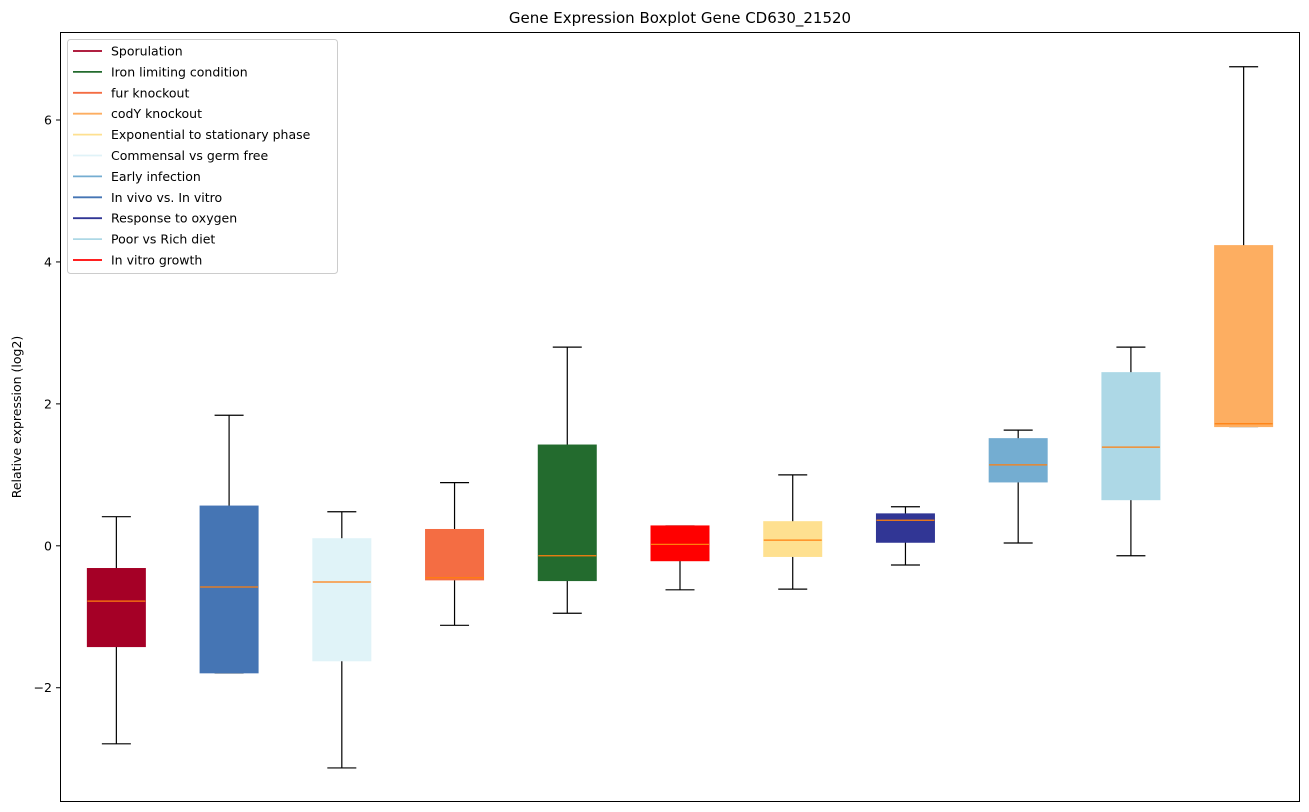 This screenshot has height=812, width=1309. I want to click on legend-label: codY knockout, so click(156, 113).